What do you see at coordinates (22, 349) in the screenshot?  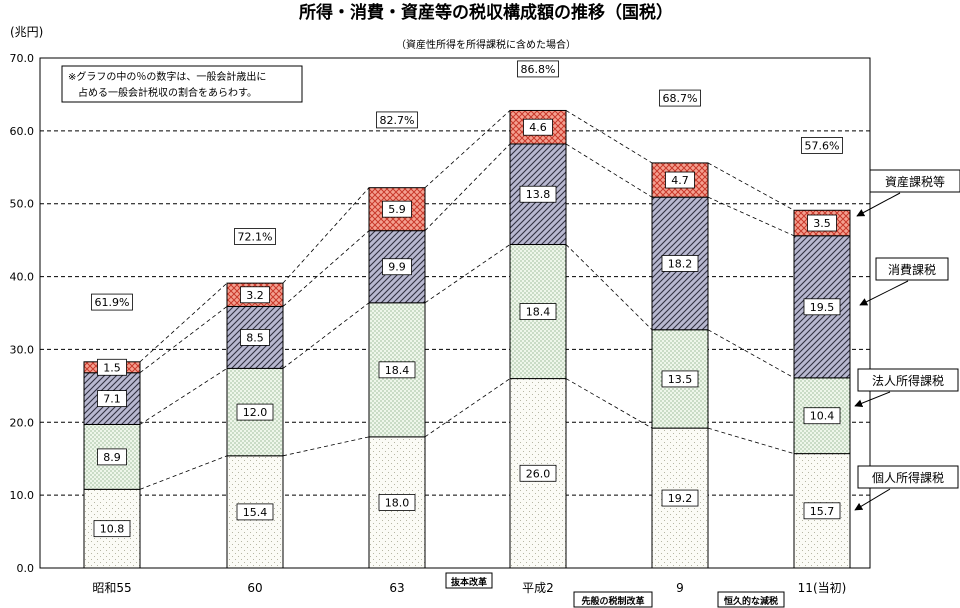 I see `y-tick-label: 30.0` at bounding box center [22, 349].